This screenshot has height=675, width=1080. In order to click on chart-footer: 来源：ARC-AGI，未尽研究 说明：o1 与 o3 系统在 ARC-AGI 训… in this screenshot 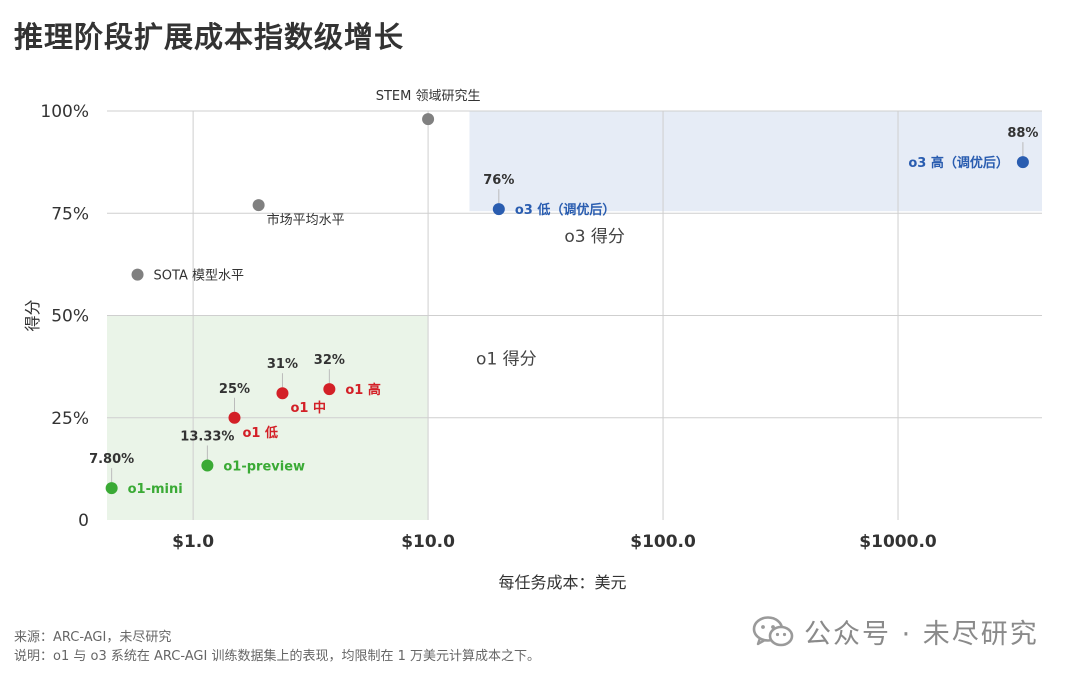, I will do `click(277, 647)`.